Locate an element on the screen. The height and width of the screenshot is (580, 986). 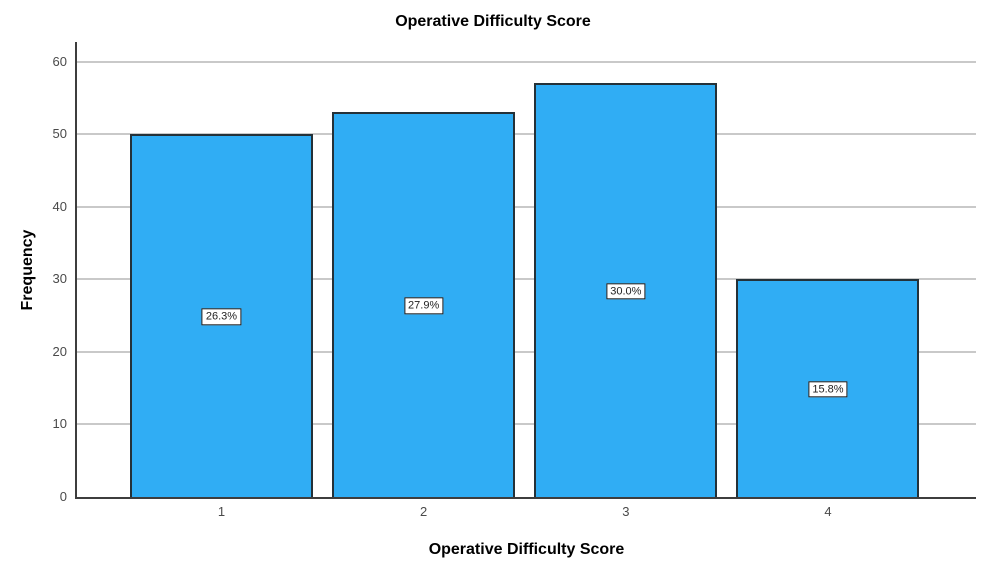
bar: 30.0% is located at coordinates (626, 290).